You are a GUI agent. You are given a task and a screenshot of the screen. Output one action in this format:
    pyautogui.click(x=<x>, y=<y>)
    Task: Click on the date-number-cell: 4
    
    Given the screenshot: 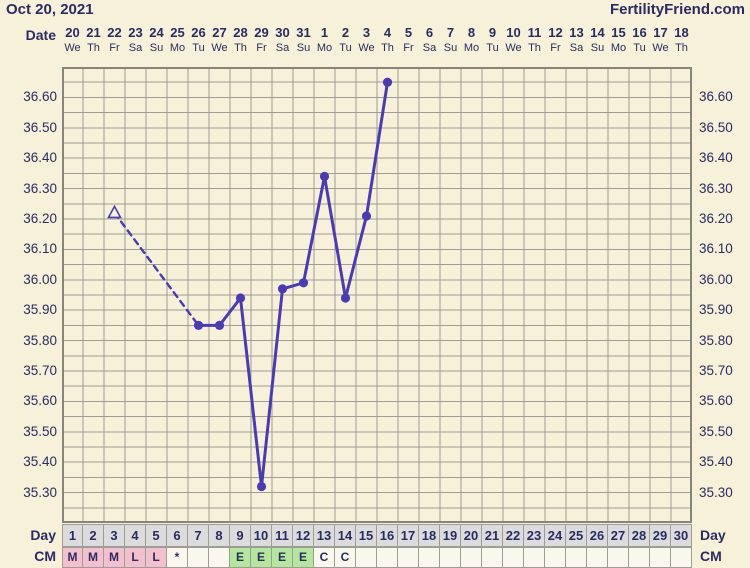 What is the action you would take?
    pyautogui.click(x=387, y=32)
    